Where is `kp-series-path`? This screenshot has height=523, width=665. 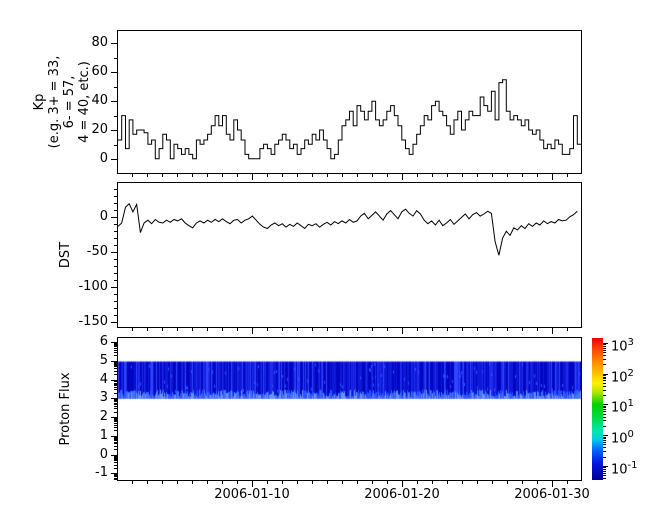
kp-series-path is located at coordinates (349, 119).